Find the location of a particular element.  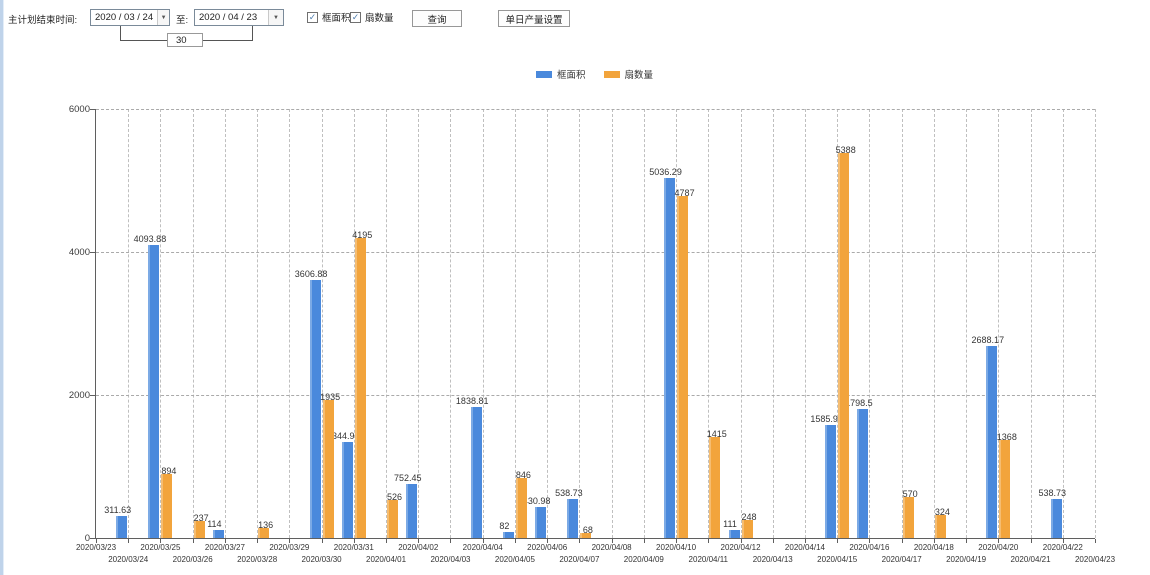

bar-label-frame-area: 82 is located at coordinates (504, 526).